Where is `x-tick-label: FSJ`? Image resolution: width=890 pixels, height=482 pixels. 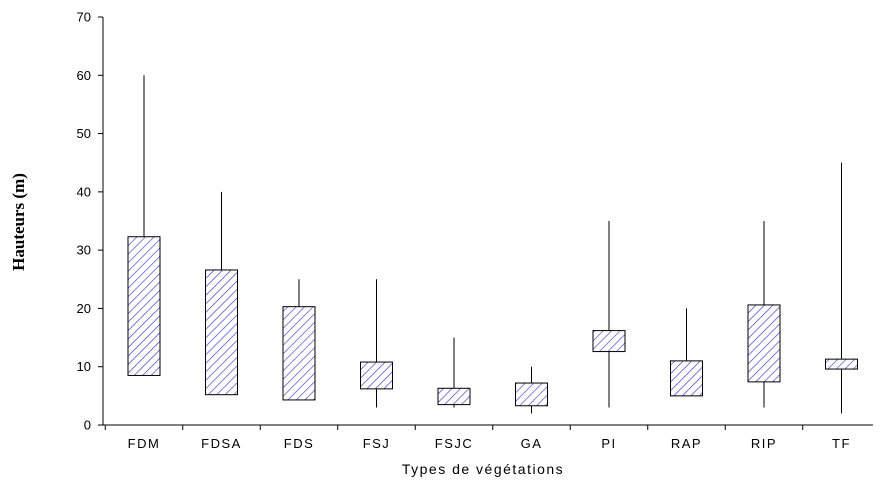
x-tick-label: FSJ is located at coordinates (377, 443).